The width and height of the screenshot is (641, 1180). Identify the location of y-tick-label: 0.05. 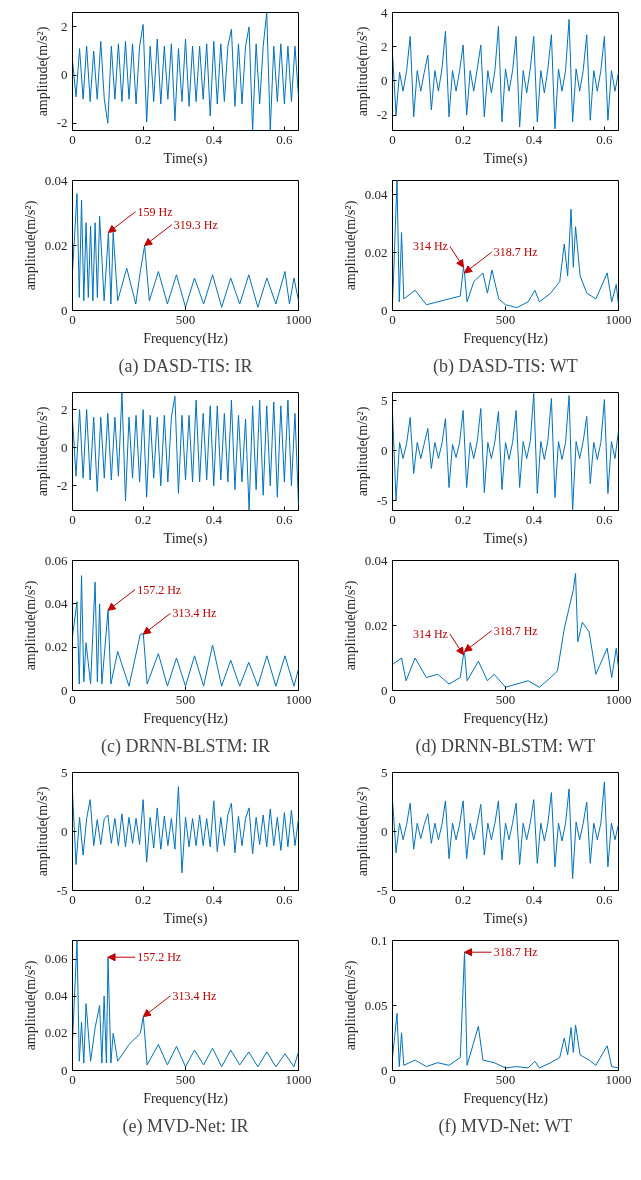
(376, 1005).